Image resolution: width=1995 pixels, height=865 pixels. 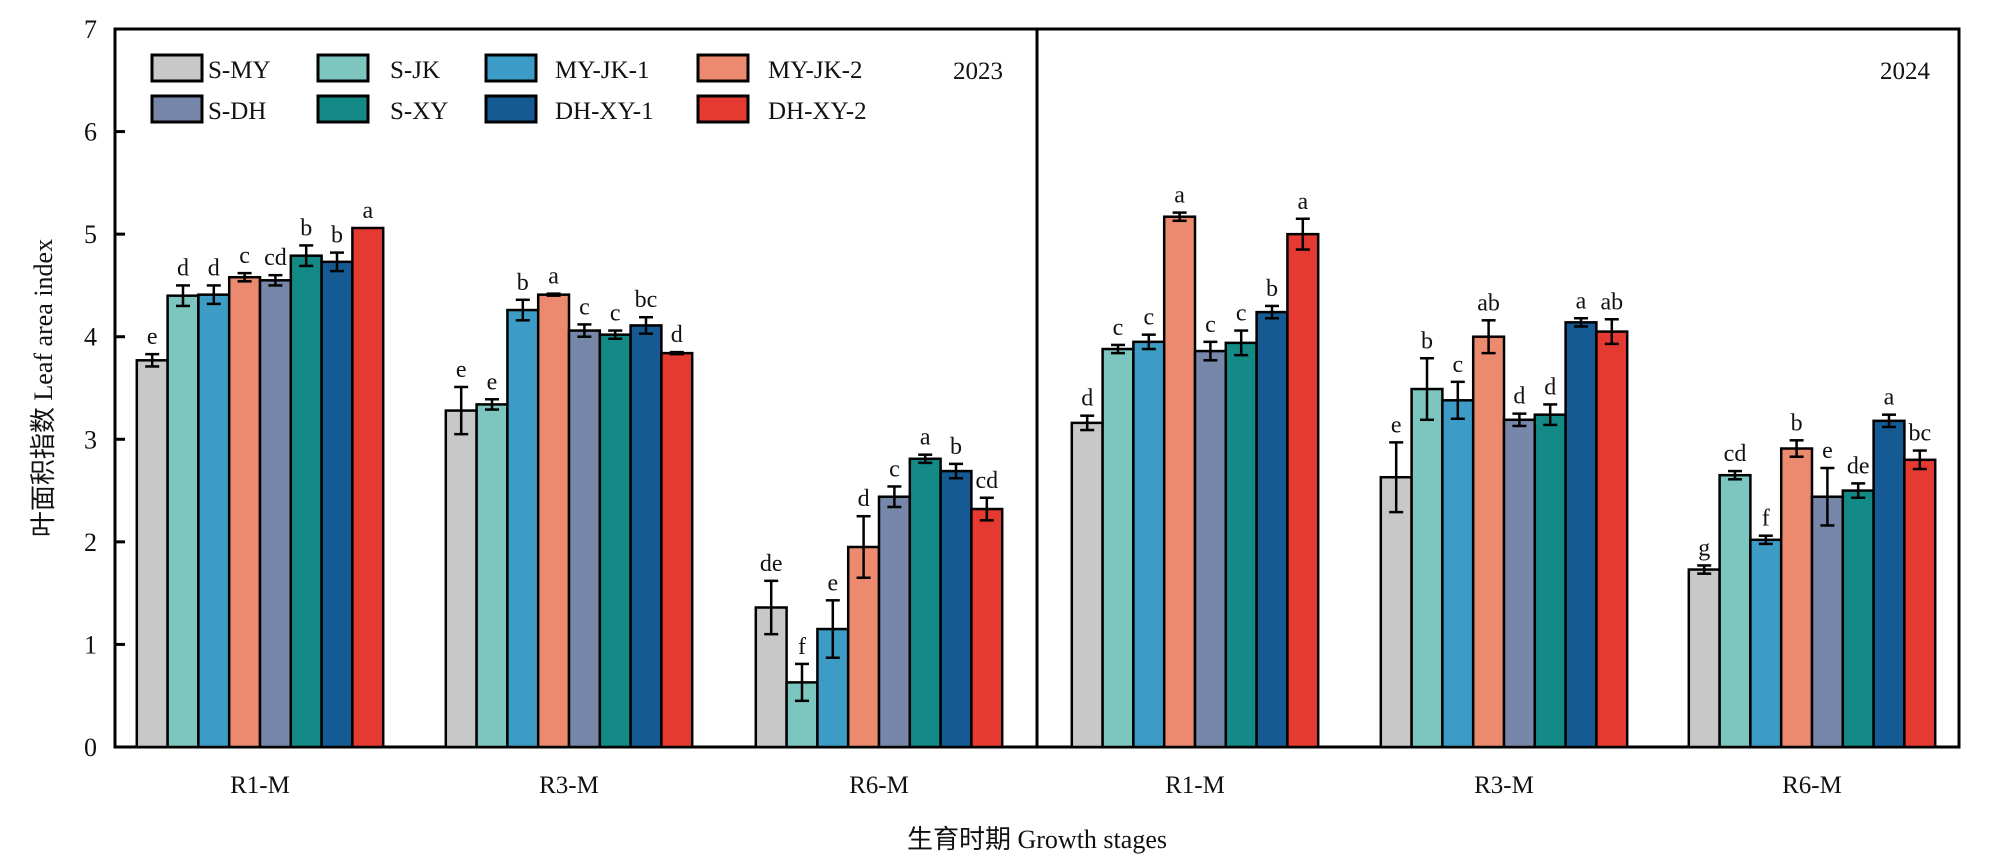 I want to click on y-tick-label: 0, so click(x=90, y=747).